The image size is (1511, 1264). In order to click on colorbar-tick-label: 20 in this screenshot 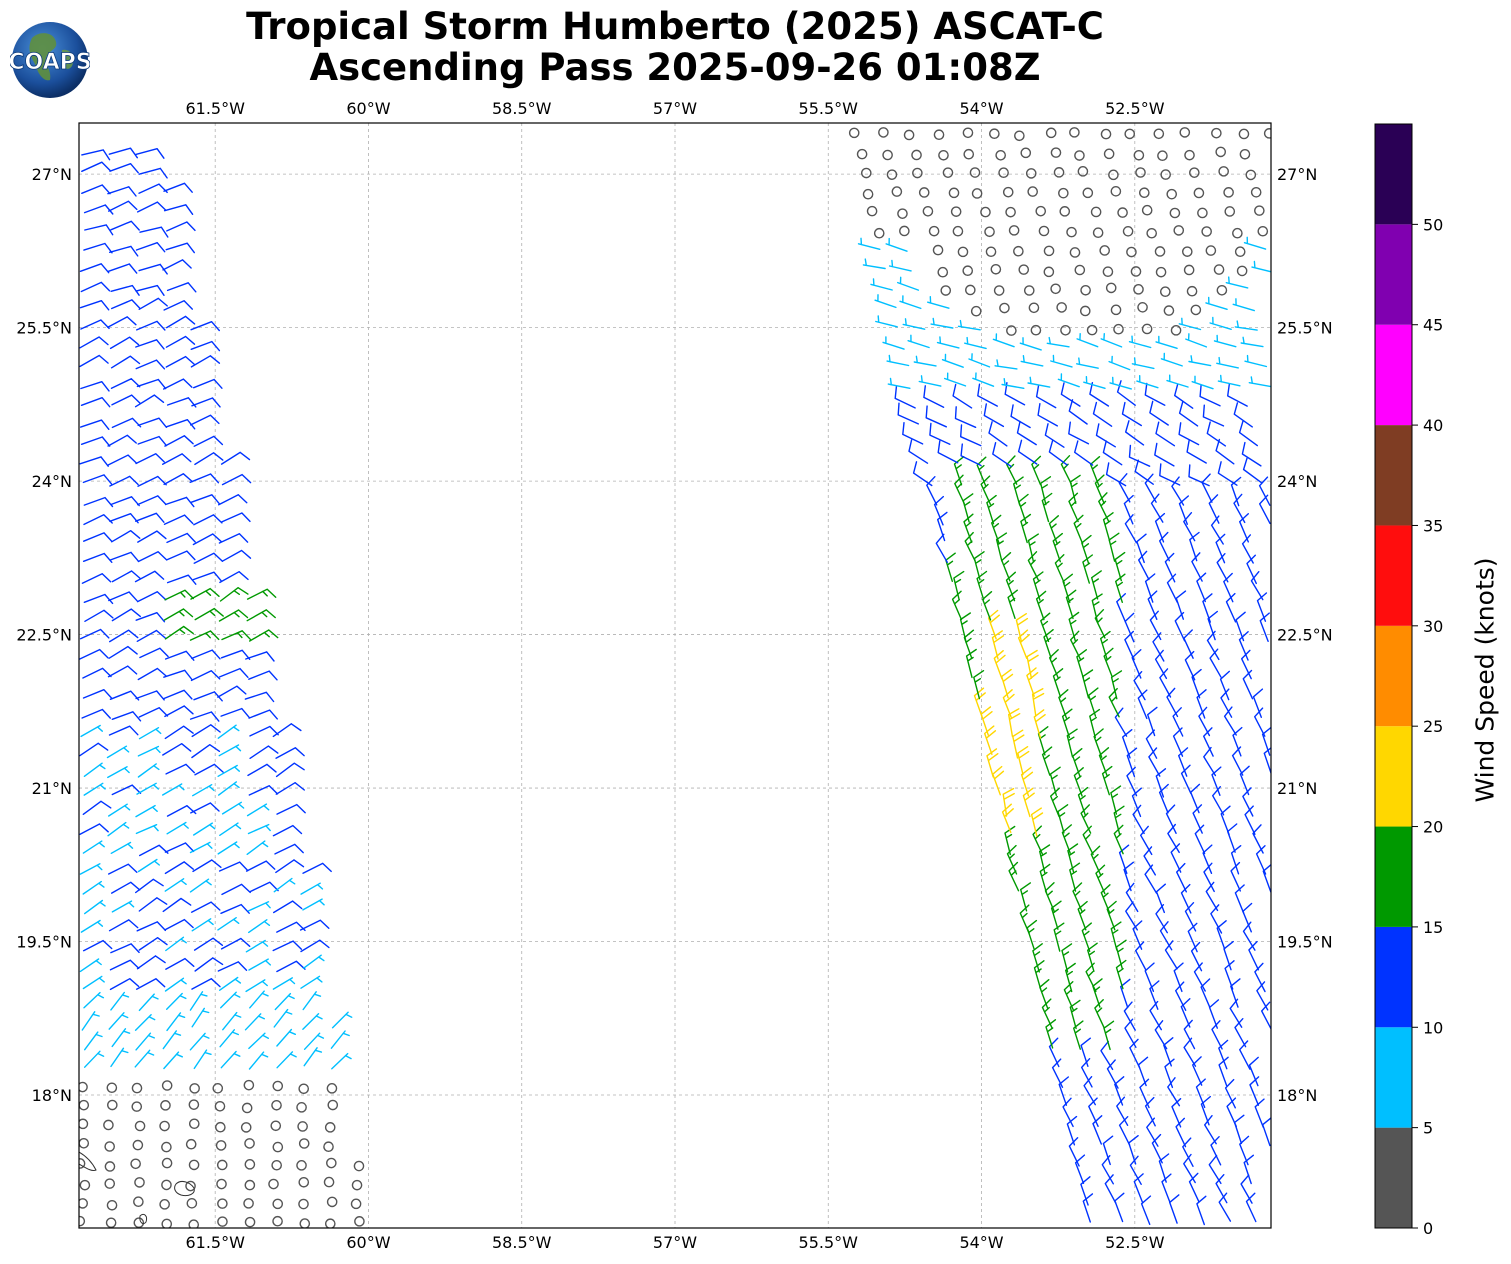, I will do `click(1433, 827)`.